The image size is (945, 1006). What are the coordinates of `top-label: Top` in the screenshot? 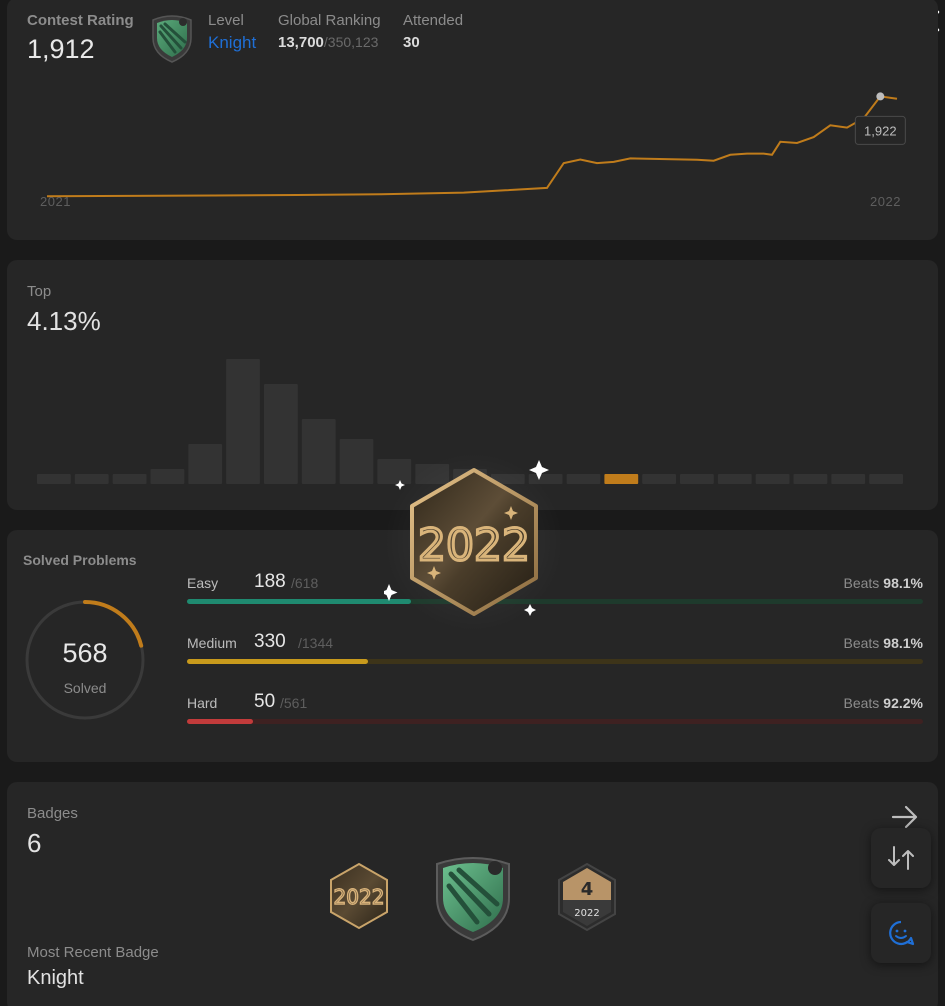 It's located at (39, 291).